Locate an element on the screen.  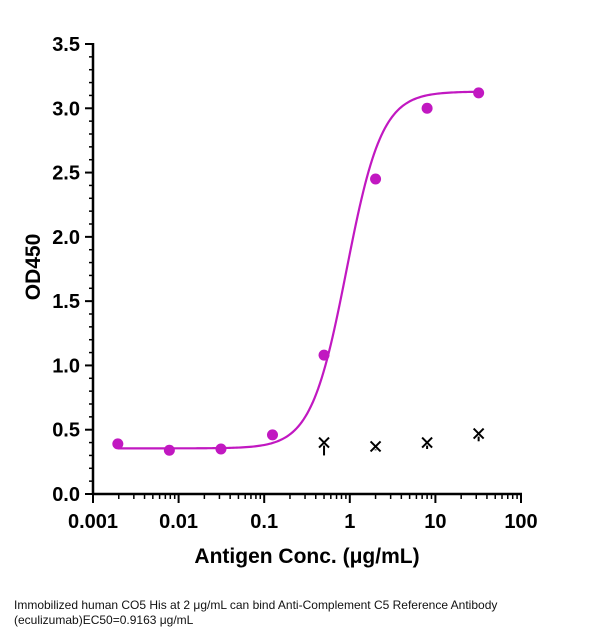
y-tick-label: 2.5 is located at coordinates (66, 174).